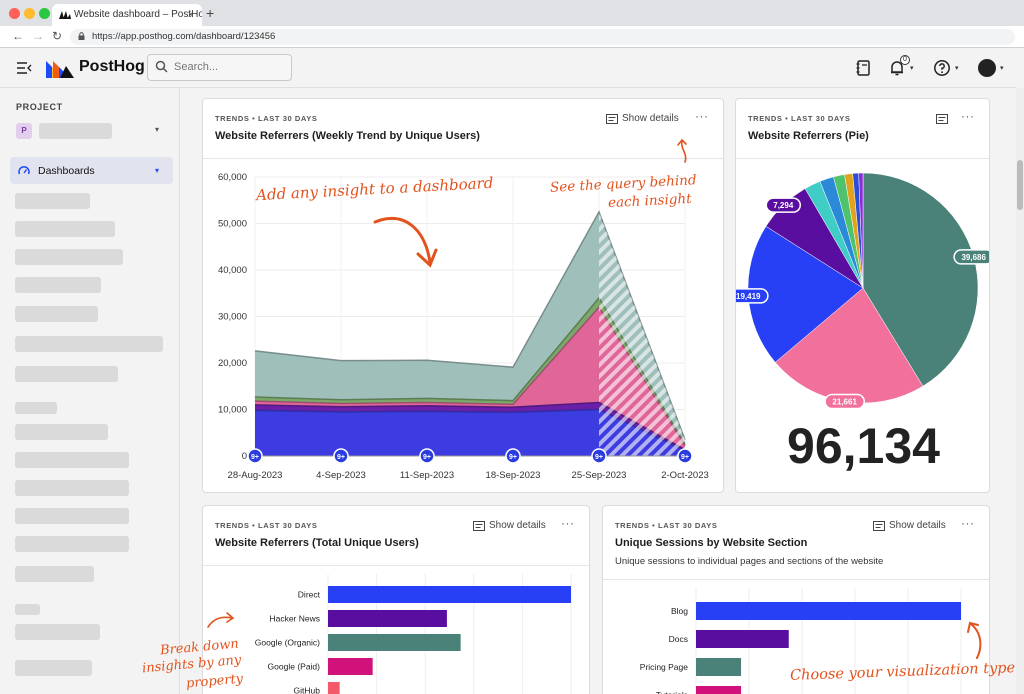  Describe the element at coordinates (287, 643) in the screenshot. I see `category-label: Google (Organic)` at that location.